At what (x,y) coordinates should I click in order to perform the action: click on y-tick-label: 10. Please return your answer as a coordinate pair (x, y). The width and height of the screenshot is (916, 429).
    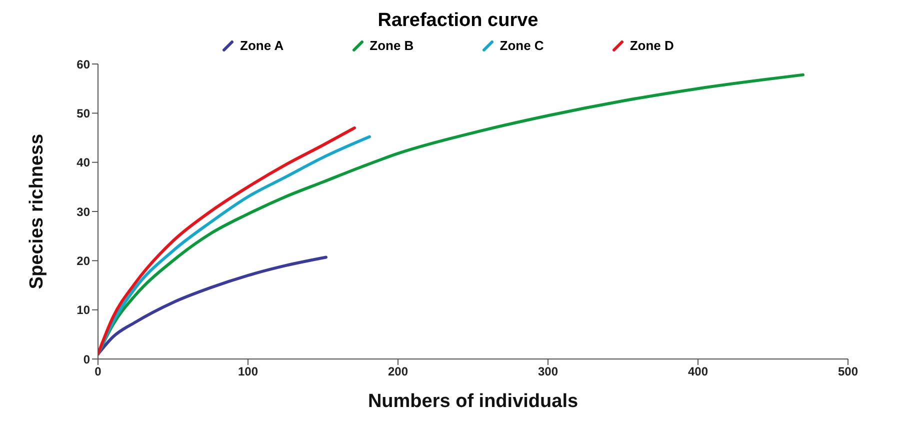
    Looking at the image, I should click on (83, 310).